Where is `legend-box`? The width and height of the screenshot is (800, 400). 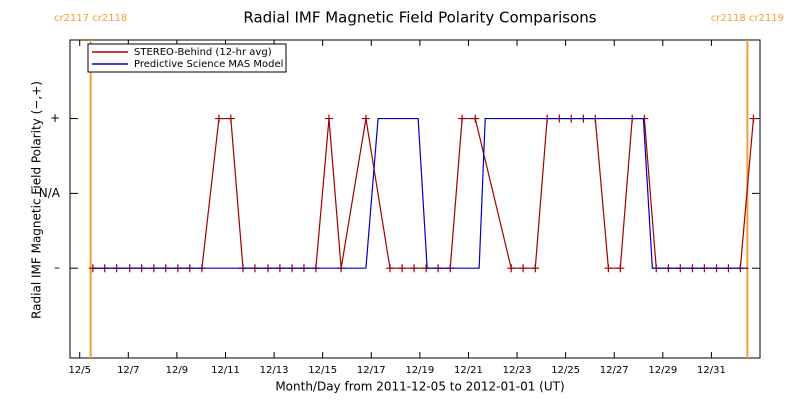 legend-box is located at coordinates (187, 58).